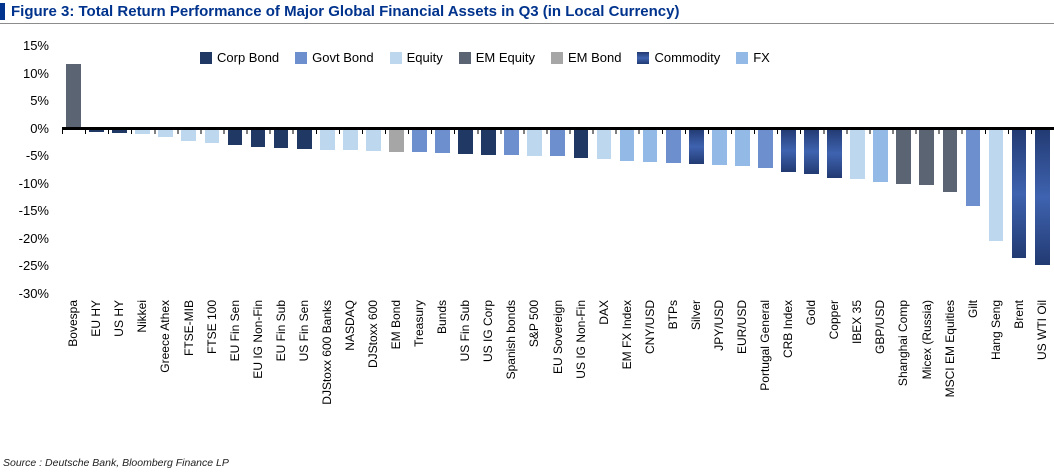 The image size is (1054, 473). What do you see at coordinates (742, 246) in the screenshot?
I see `bar-slot-eur-usd: EUR/USD` at bounding box center [742, 246].